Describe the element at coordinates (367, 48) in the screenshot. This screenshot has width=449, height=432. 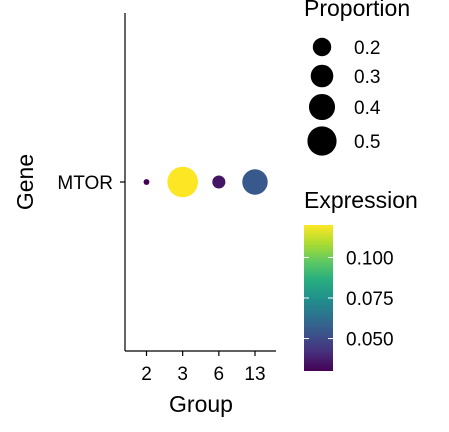
I see `size-legend-label: 0.2` at that location.